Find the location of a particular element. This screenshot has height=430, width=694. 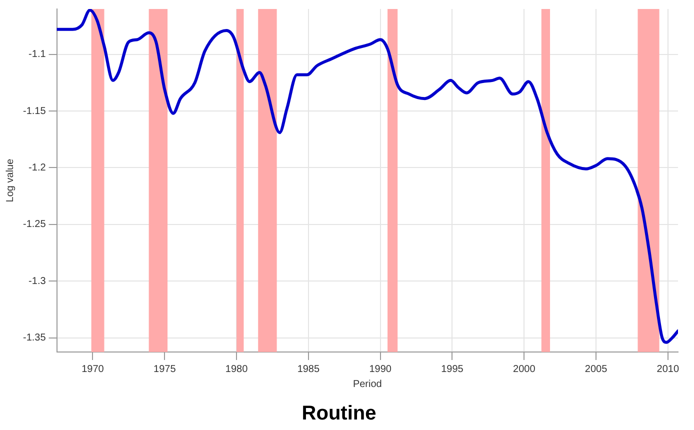

y-axis-title: Log value is located at coordinates (10, 180).